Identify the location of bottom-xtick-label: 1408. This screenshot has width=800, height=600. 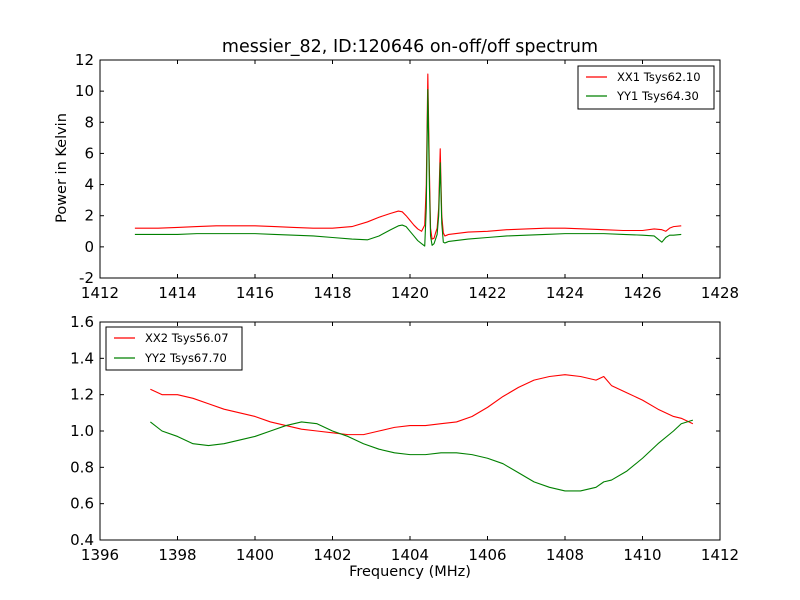
(565, 555).